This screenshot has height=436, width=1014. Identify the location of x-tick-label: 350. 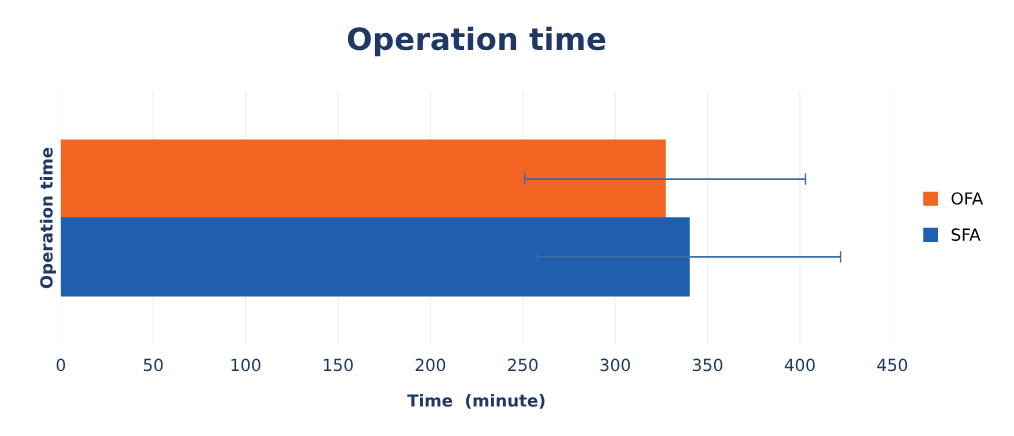
(707, 365).